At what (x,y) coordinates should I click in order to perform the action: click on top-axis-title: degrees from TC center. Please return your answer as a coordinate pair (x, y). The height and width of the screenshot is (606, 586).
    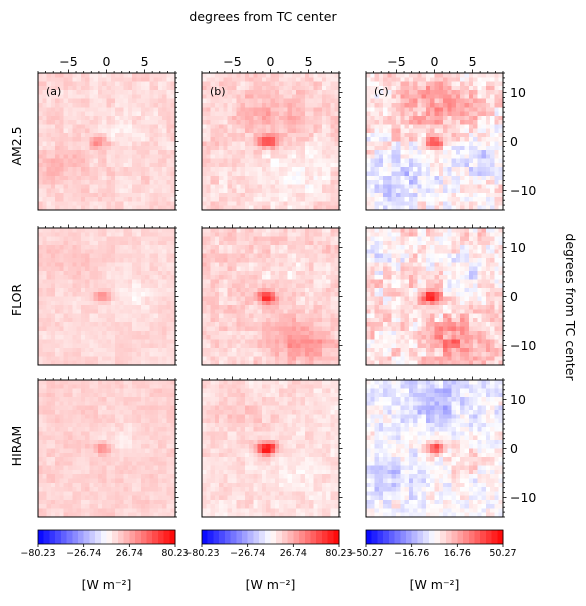
    Looking at the image, I should click on (263, 16).